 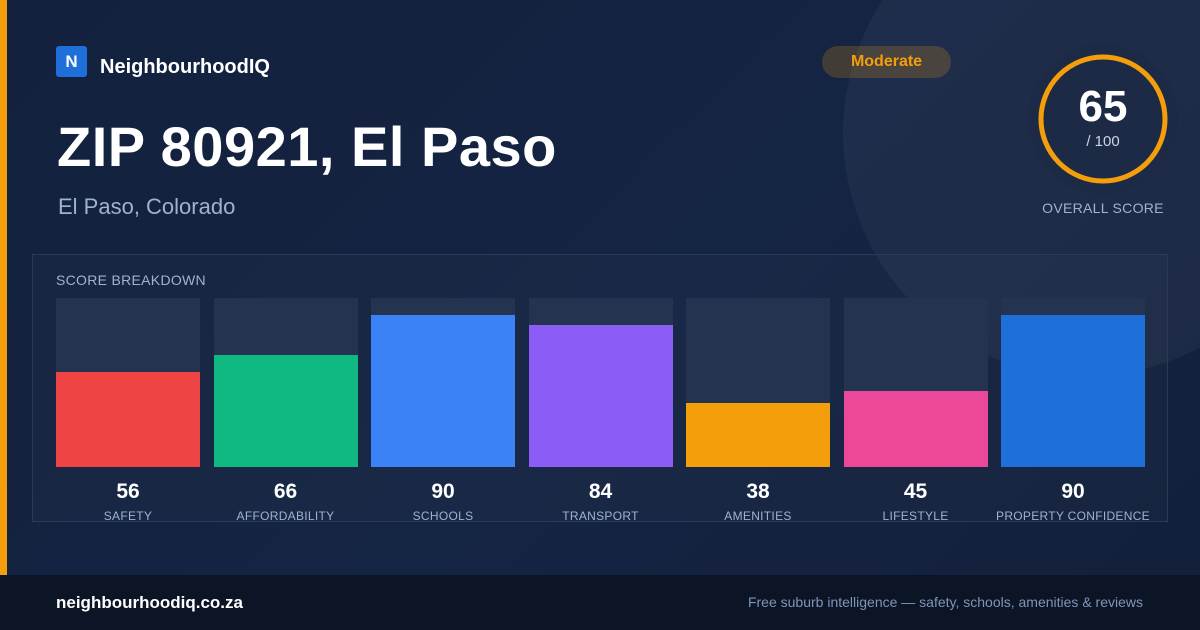 What do you see at coordinates (285, 516) in the screenshot?
I see `bar-label-affordability: AFFORDABILITY` at bounding box center [285, 516].